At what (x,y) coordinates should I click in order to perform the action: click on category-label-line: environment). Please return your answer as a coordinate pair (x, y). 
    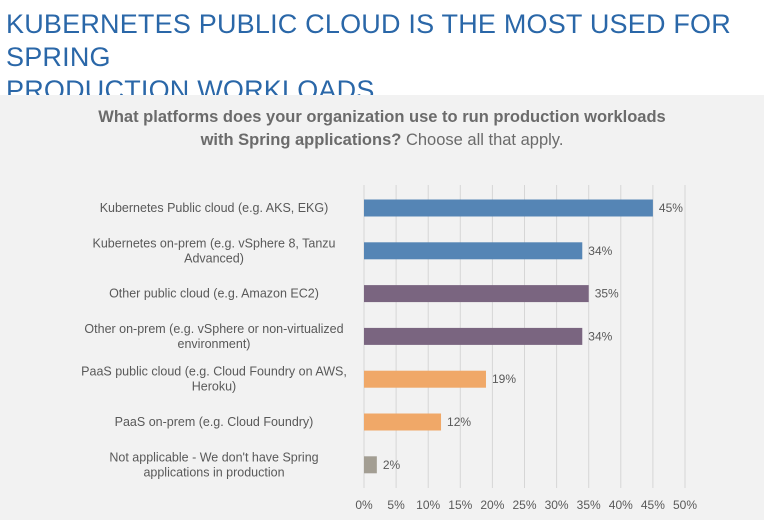
    Looking at the image, I should click on (214, 344).